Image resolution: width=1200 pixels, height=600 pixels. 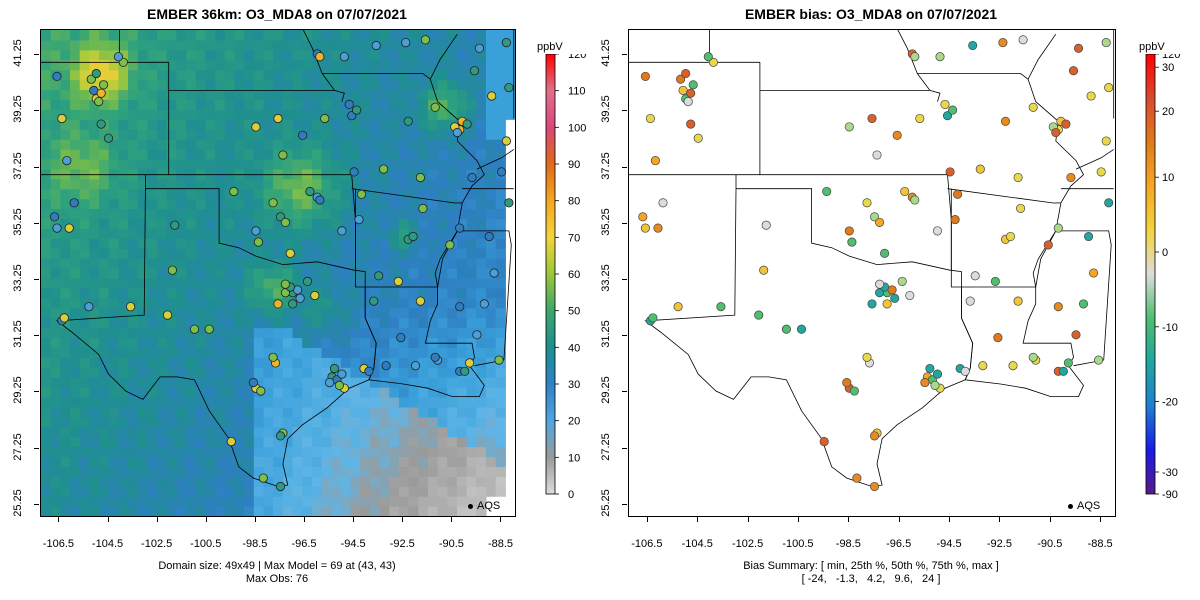 What do you see at coordinates (402, 544) in the screenshot?
I see `lon-tick-label: -92.5` at bounding box center [402, 544].